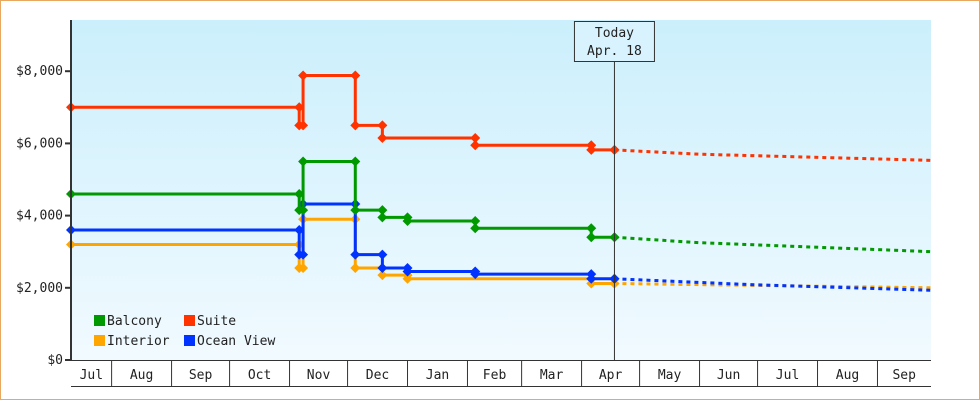  I want to click on legend-swatch-ocean-view, so click(189, 340).